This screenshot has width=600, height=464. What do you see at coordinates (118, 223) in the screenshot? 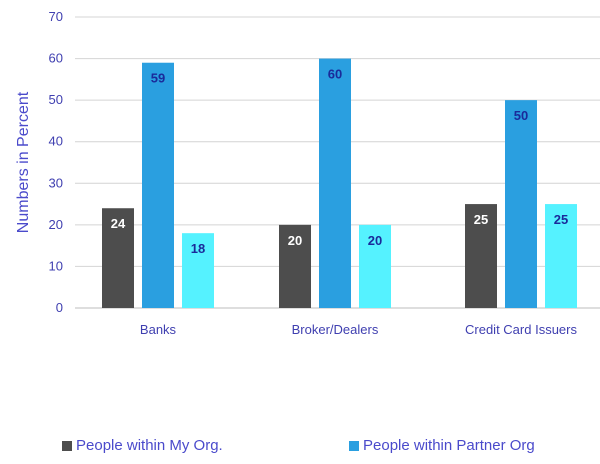
I see `data-label: 24` at bounding box center [118, 223].